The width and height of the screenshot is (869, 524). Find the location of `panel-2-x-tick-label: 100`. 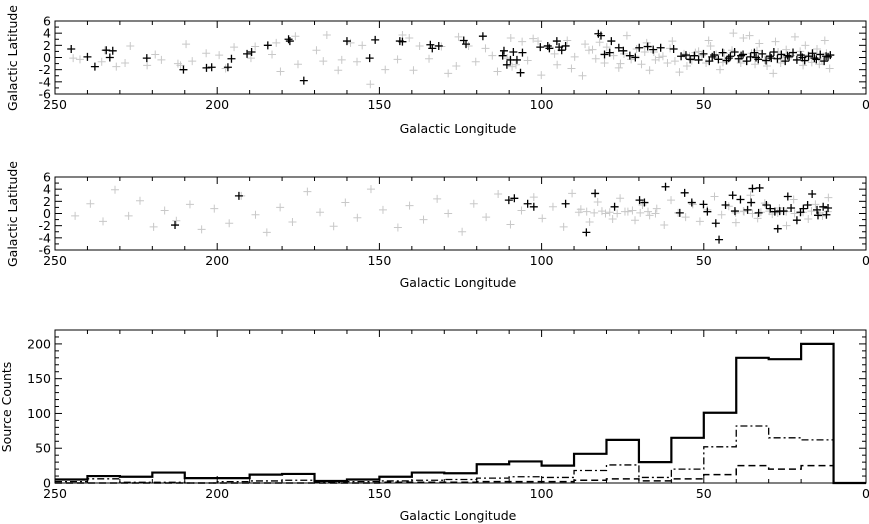

panel-2-x-tick-label: 100 is located at coordinates (542, 260).